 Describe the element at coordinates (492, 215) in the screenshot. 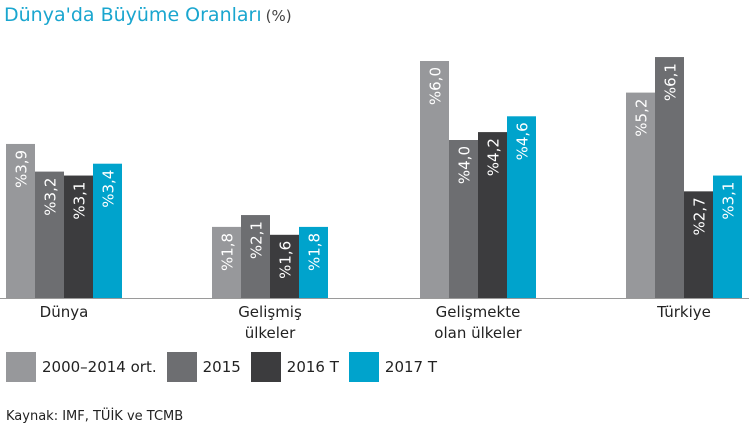

I see `bar-gelismekte-2016` at that location.